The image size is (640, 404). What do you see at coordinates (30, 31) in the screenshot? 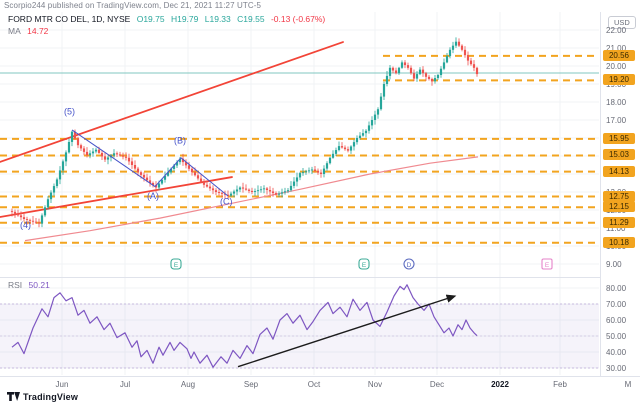
I see `ma-legend: MA 14.72` at bounding box center [30, 31].